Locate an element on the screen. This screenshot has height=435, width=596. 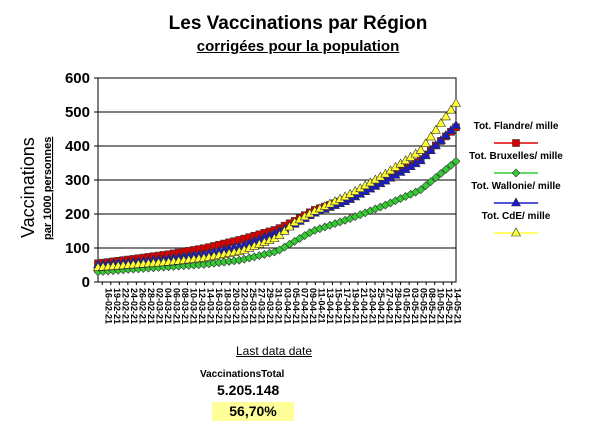
x-tick-label: 09-04-21 is located at coordinates (313, 306).